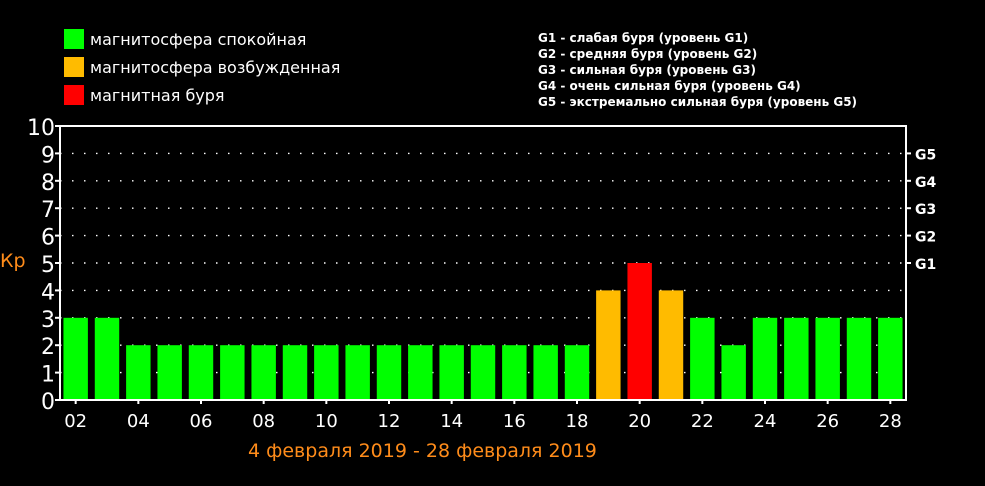 The height and width of the screenshot is (486, 985). Describe the element at coordinates (643, 38) in the screenshot. I see `g-legend-g1: G1 - слабая буря (уровень G1)` at that location.